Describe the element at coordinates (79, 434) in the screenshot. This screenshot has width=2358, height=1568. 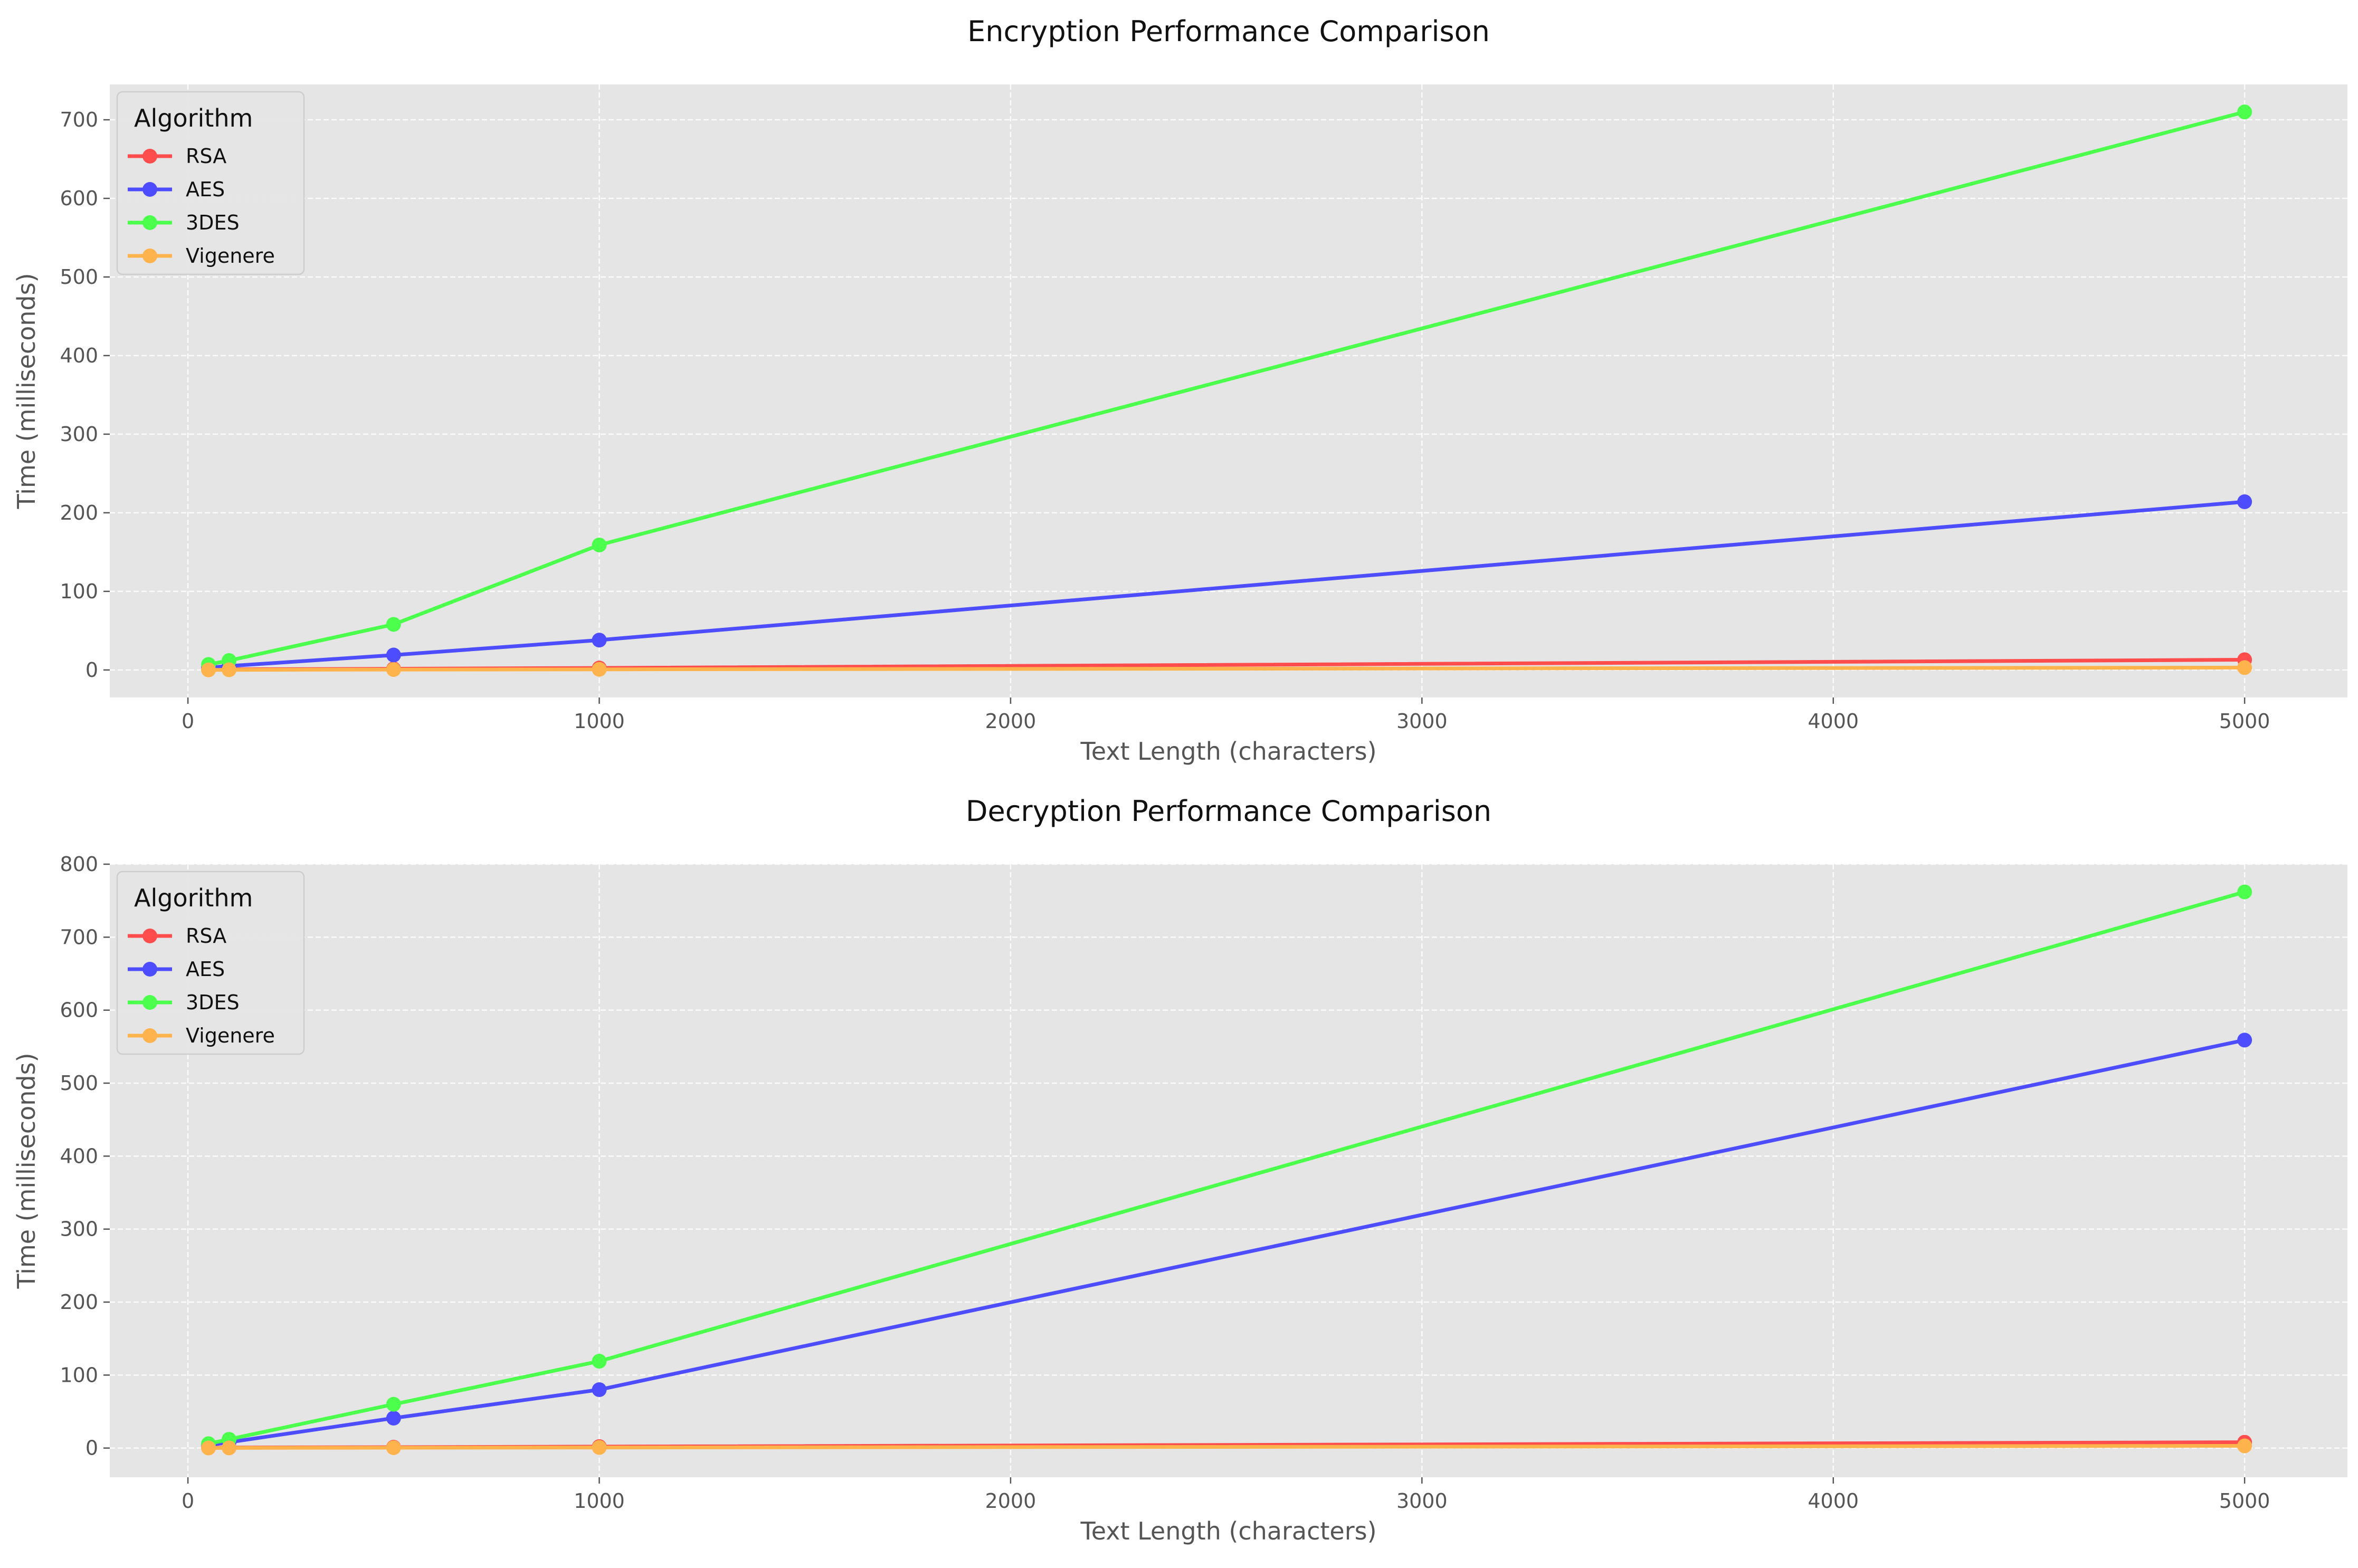
I see `chart-1-y-tick-label: 300` at that location.